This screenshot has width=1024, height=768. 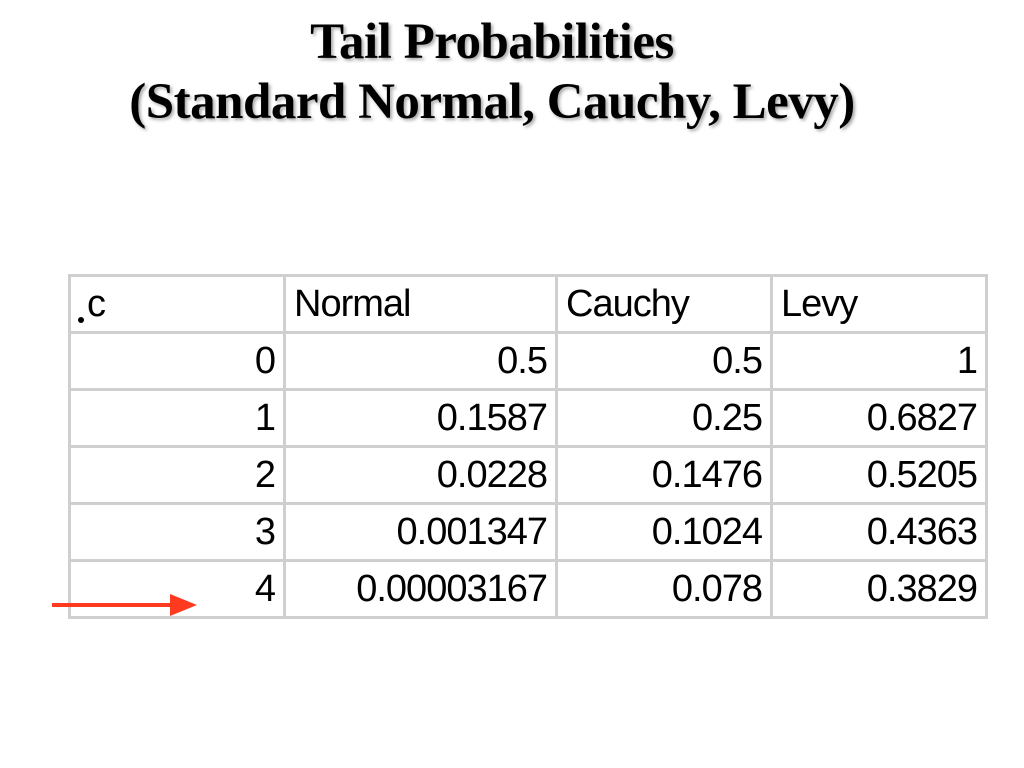 What do you see at coordinates (81, 320) in the screenshot?
I see `bullet-dot-icon` at bounding box center [81, 320].